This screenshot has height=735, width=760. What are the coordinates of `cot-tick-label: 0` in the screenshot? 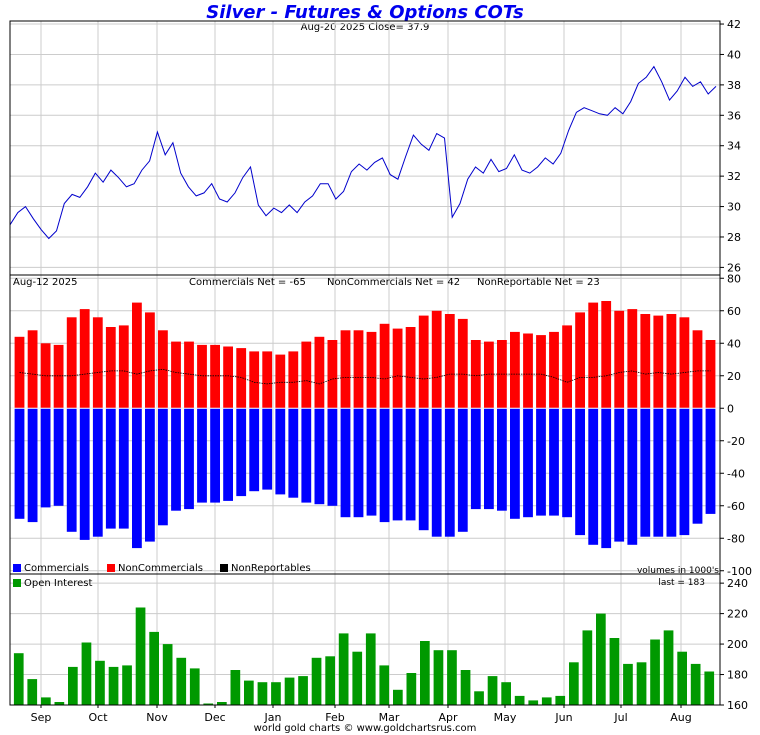 It's located at (730, 408).